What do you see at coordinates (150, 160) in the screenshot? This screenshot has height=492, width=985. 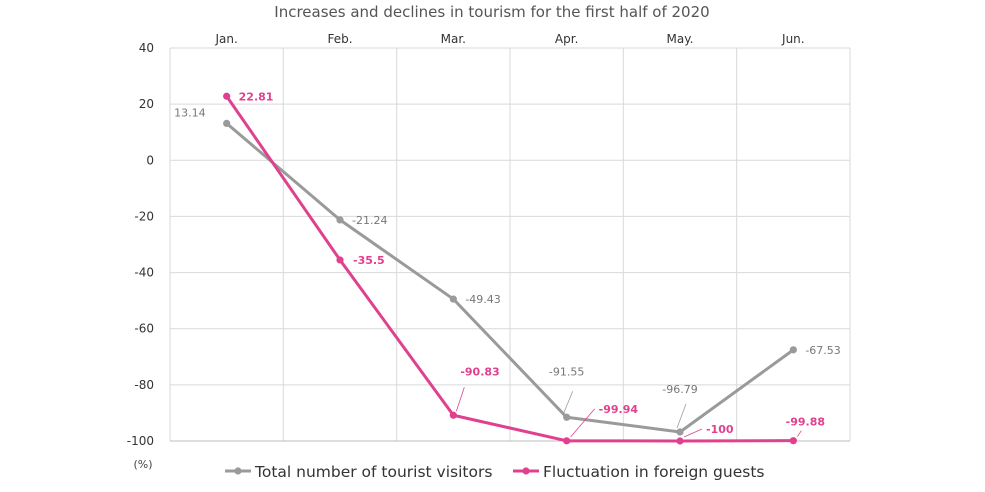 I see `y-tick-label: 0` at bounding box center [150, 160].